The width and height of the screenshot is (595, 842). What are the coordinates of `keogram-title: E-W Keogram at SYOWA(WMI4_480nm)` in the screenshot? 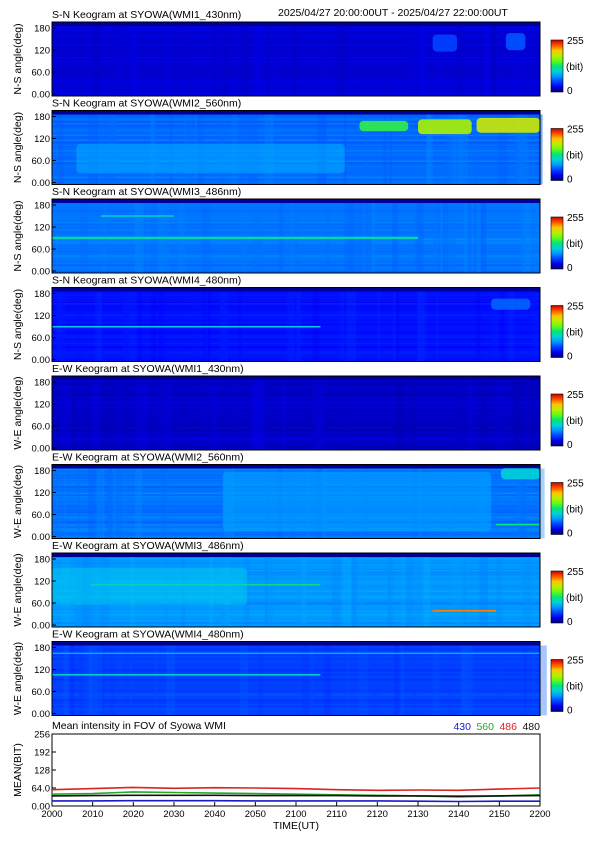 It's located at (148, 635).